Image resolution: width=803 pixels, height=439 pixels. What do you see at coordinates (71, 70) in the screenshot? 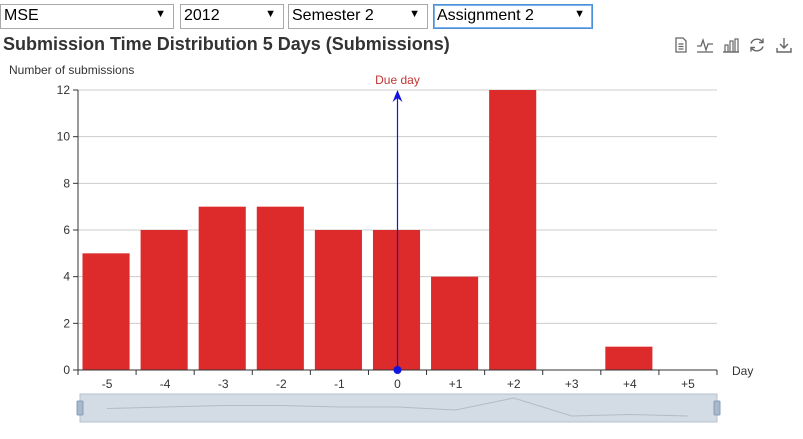
I see `y-axis-label: Number of submissions` at bounding box center [71, 70].